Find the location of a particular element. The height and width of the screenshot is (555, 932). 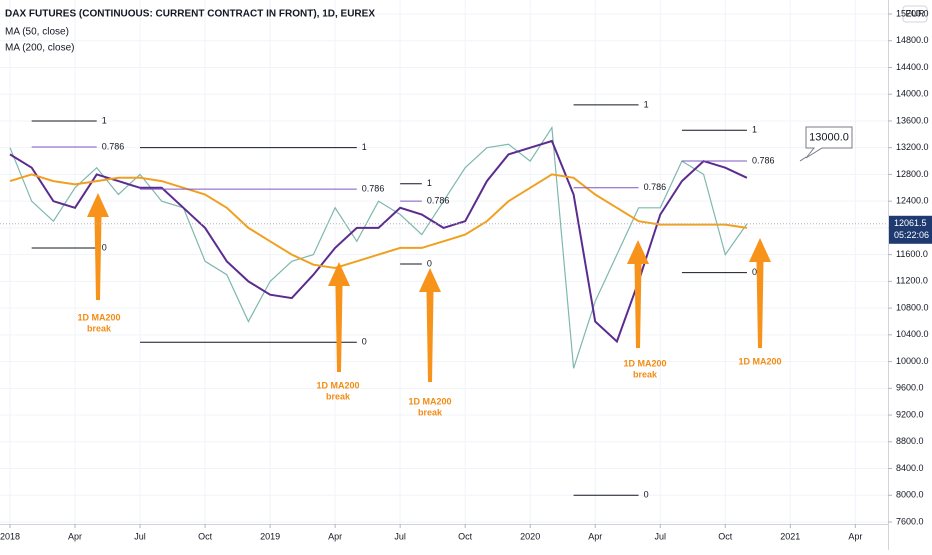

y-tick-label: 8800.0 is located at coordinates (910, 441).